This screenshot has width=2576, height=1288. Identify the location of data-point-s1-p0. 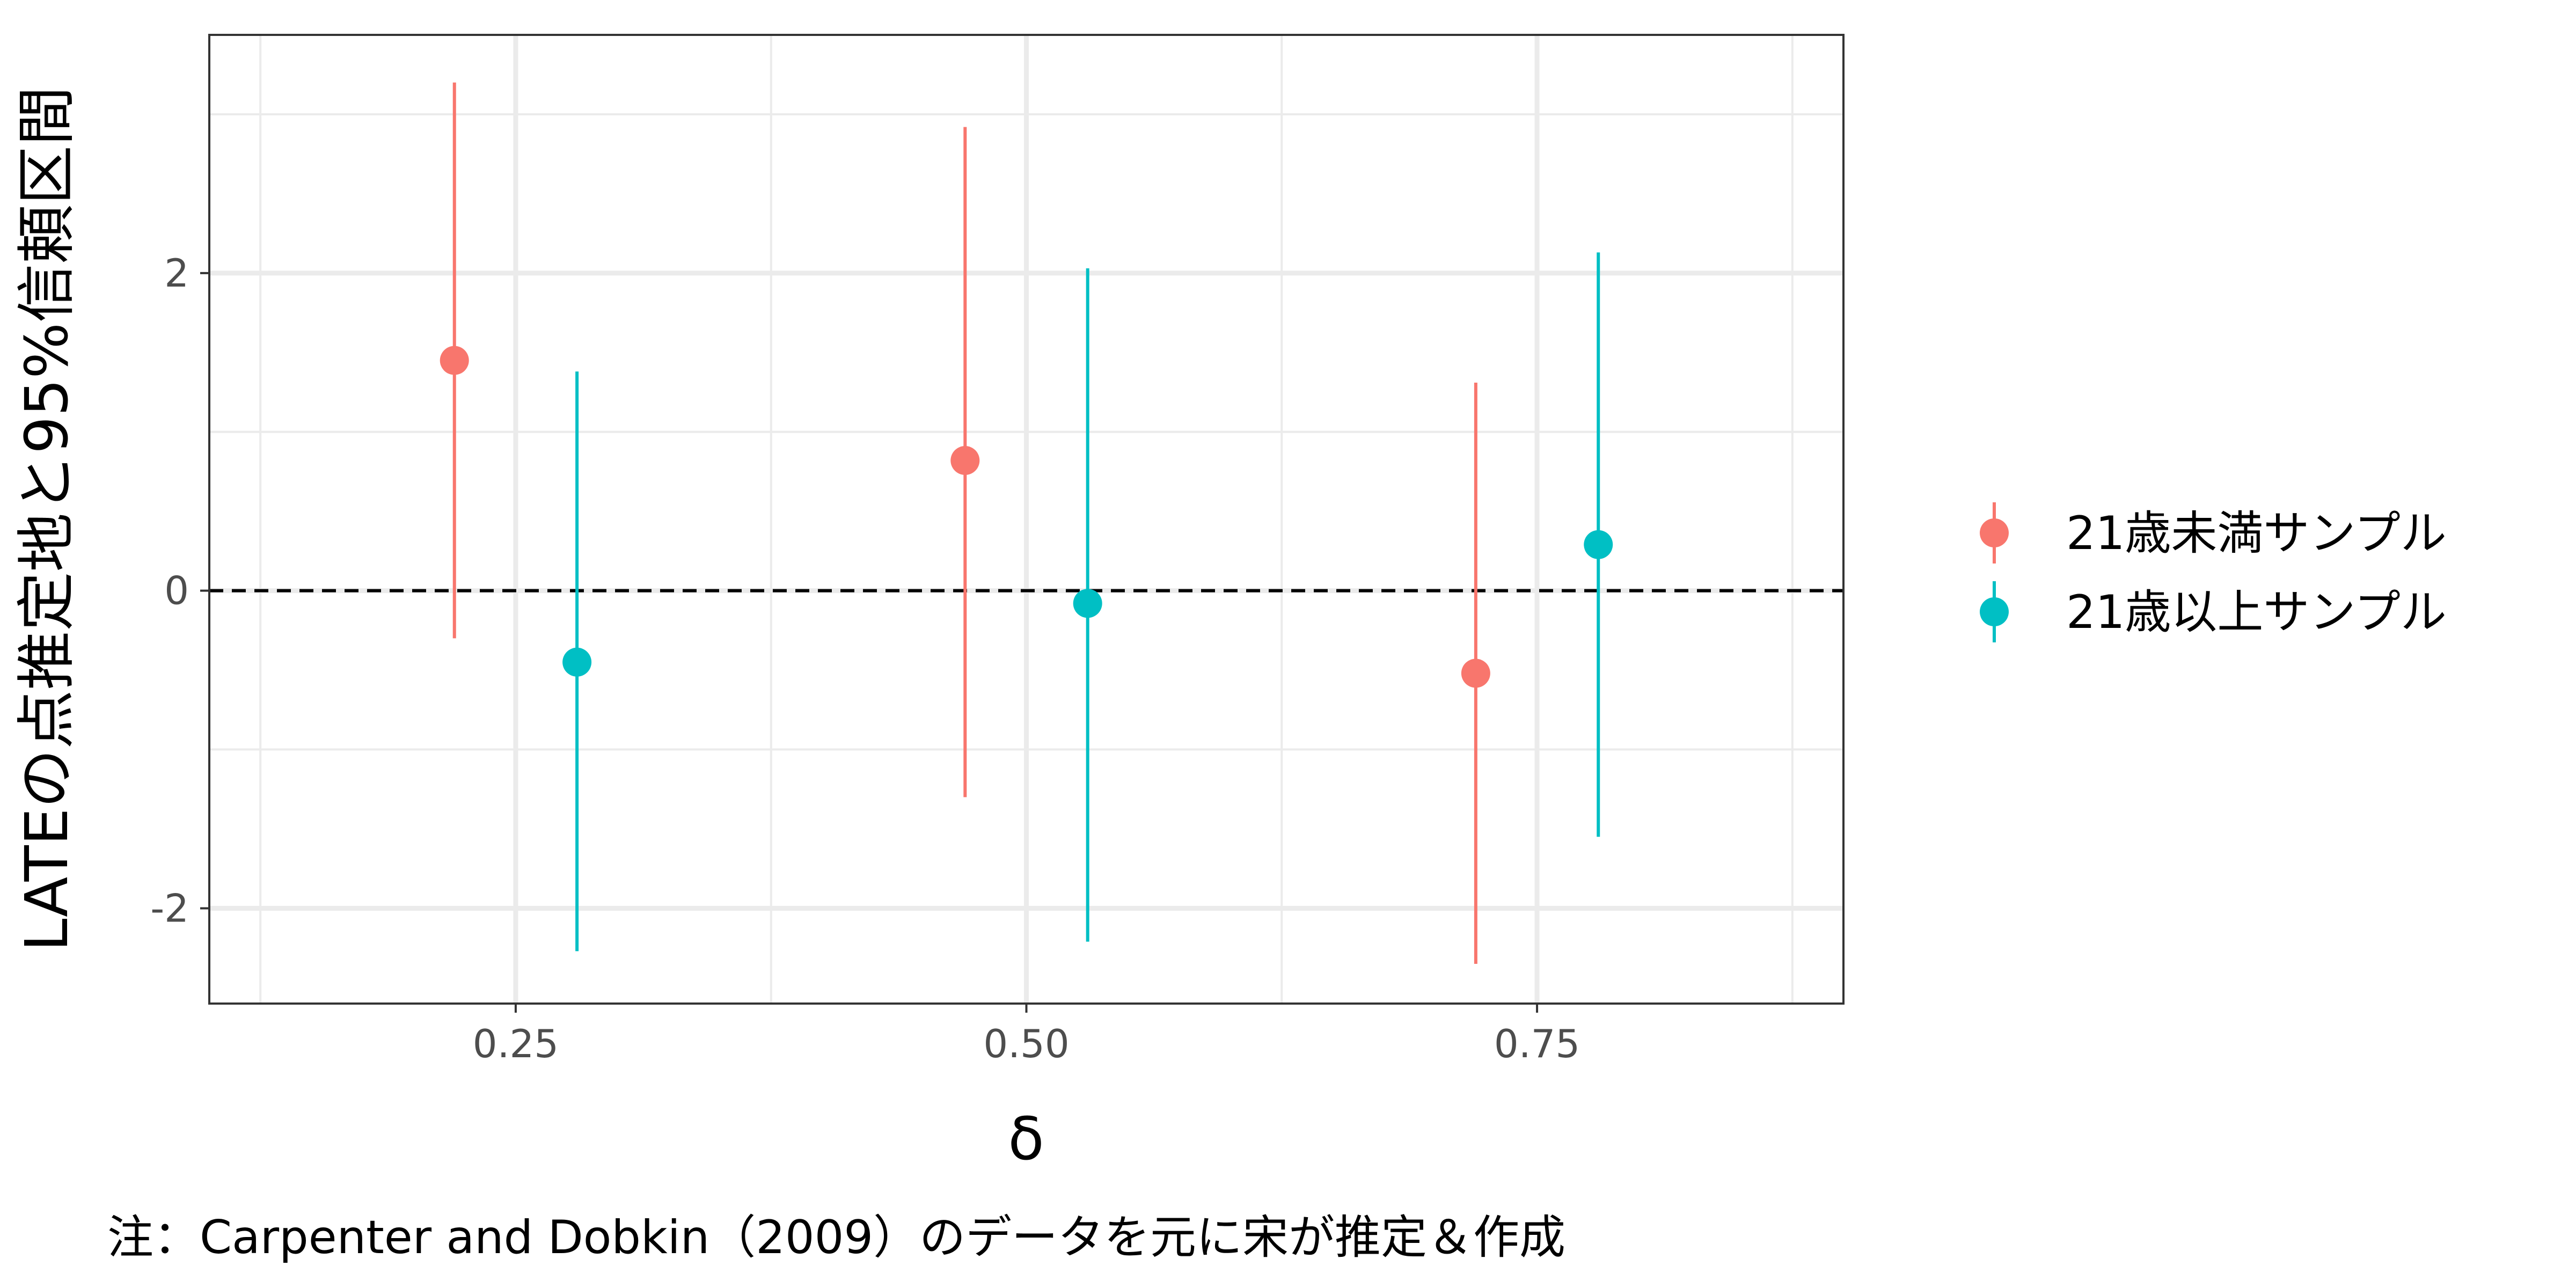
(577, 662).